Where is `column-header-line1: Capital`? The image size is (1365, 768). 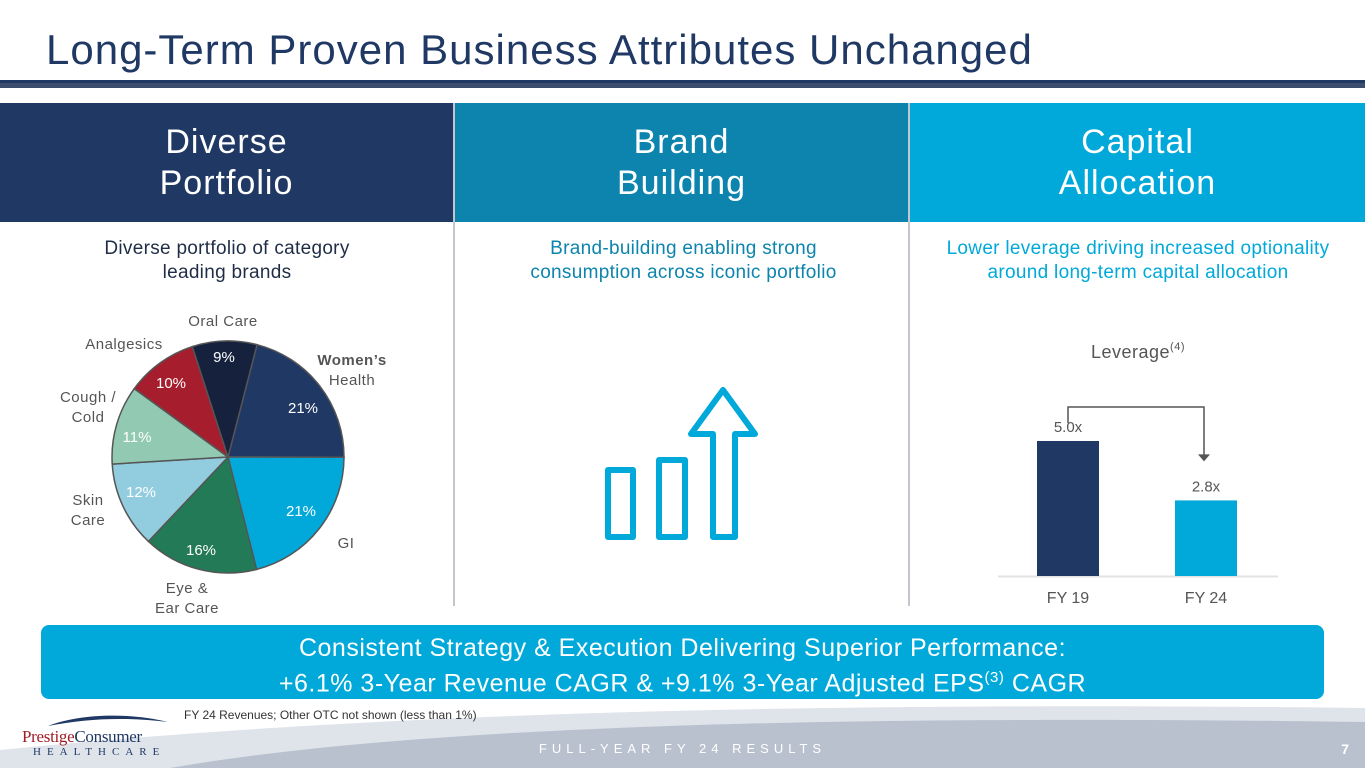 column-header-line1: Capital is located at coordinates (1137, 141).